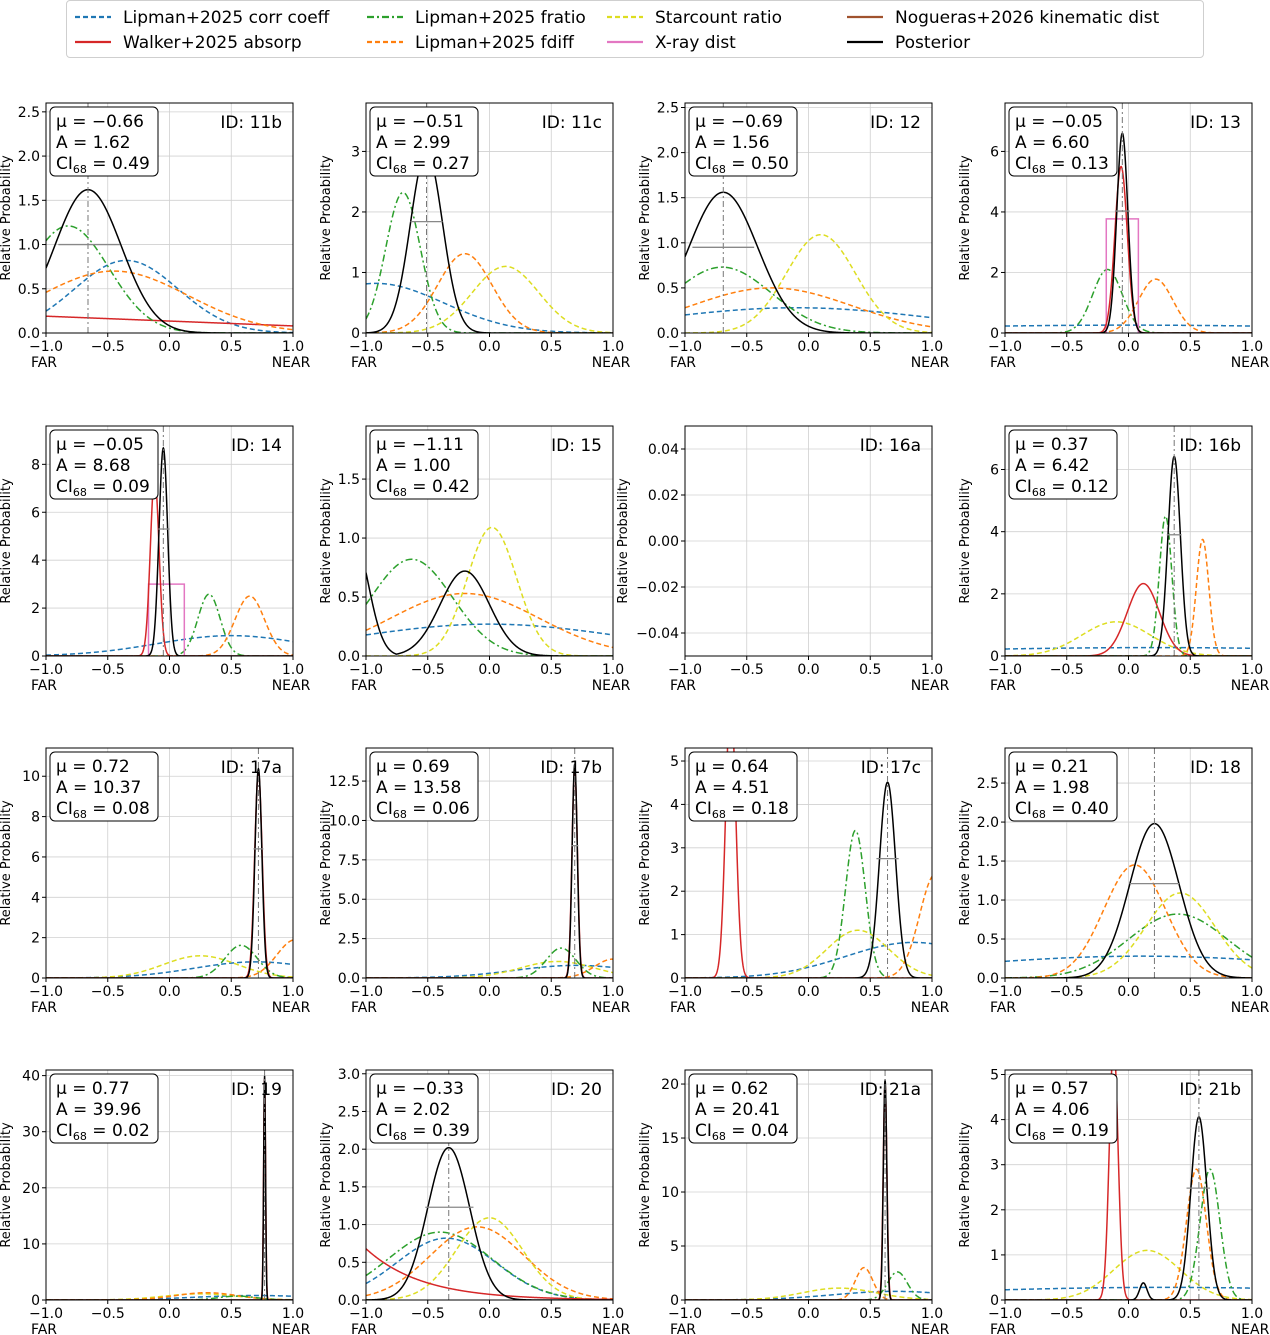  I want to click on stat-amplitude: A = 6.60, so click(1052, 143).